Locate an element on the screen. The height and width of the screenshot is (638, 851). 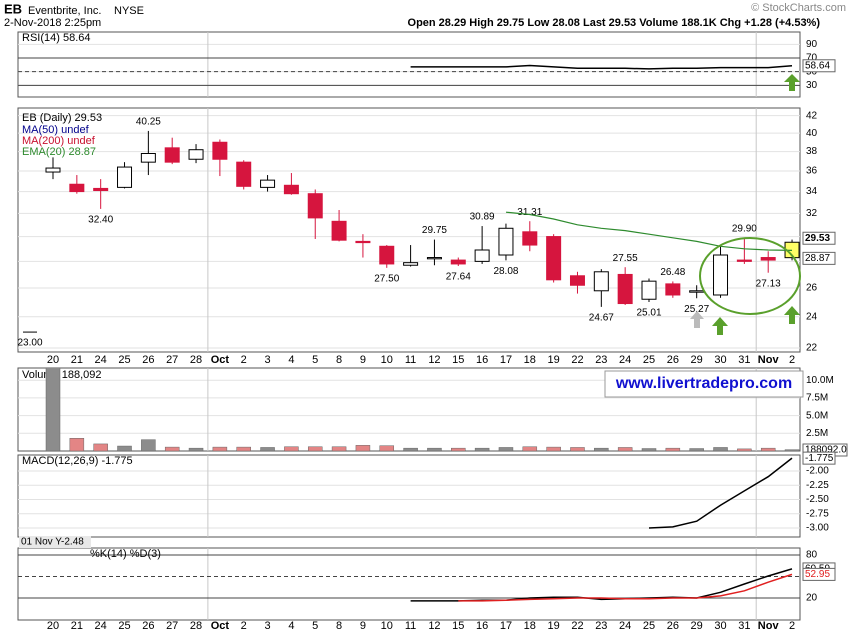
point-label: 27.13 is located at coordinates (768, 283).